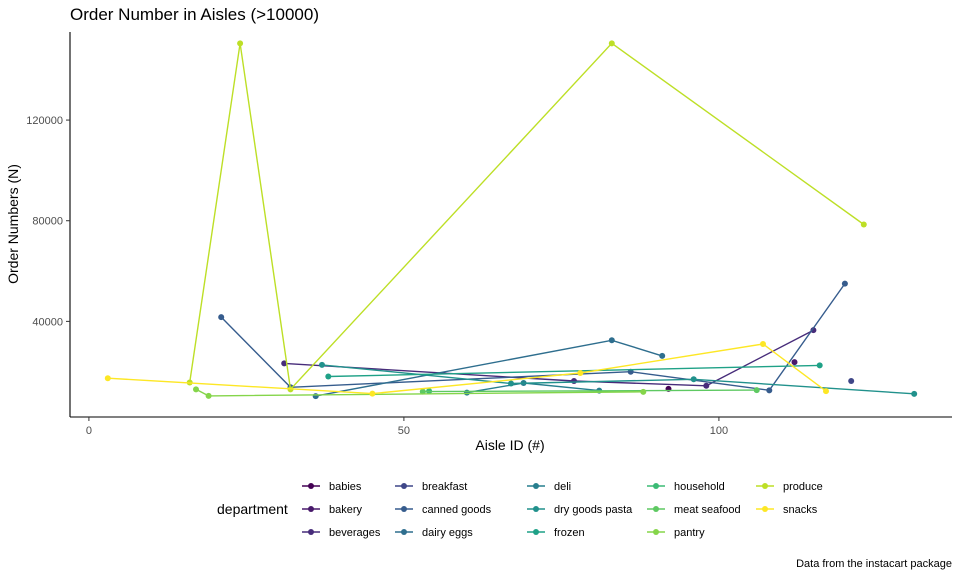 The width and height of the screenshot is (960, 576). Describe the element at coordinates (719, 431) in the screenshot. I see `x-tick-label: 100` at that location.